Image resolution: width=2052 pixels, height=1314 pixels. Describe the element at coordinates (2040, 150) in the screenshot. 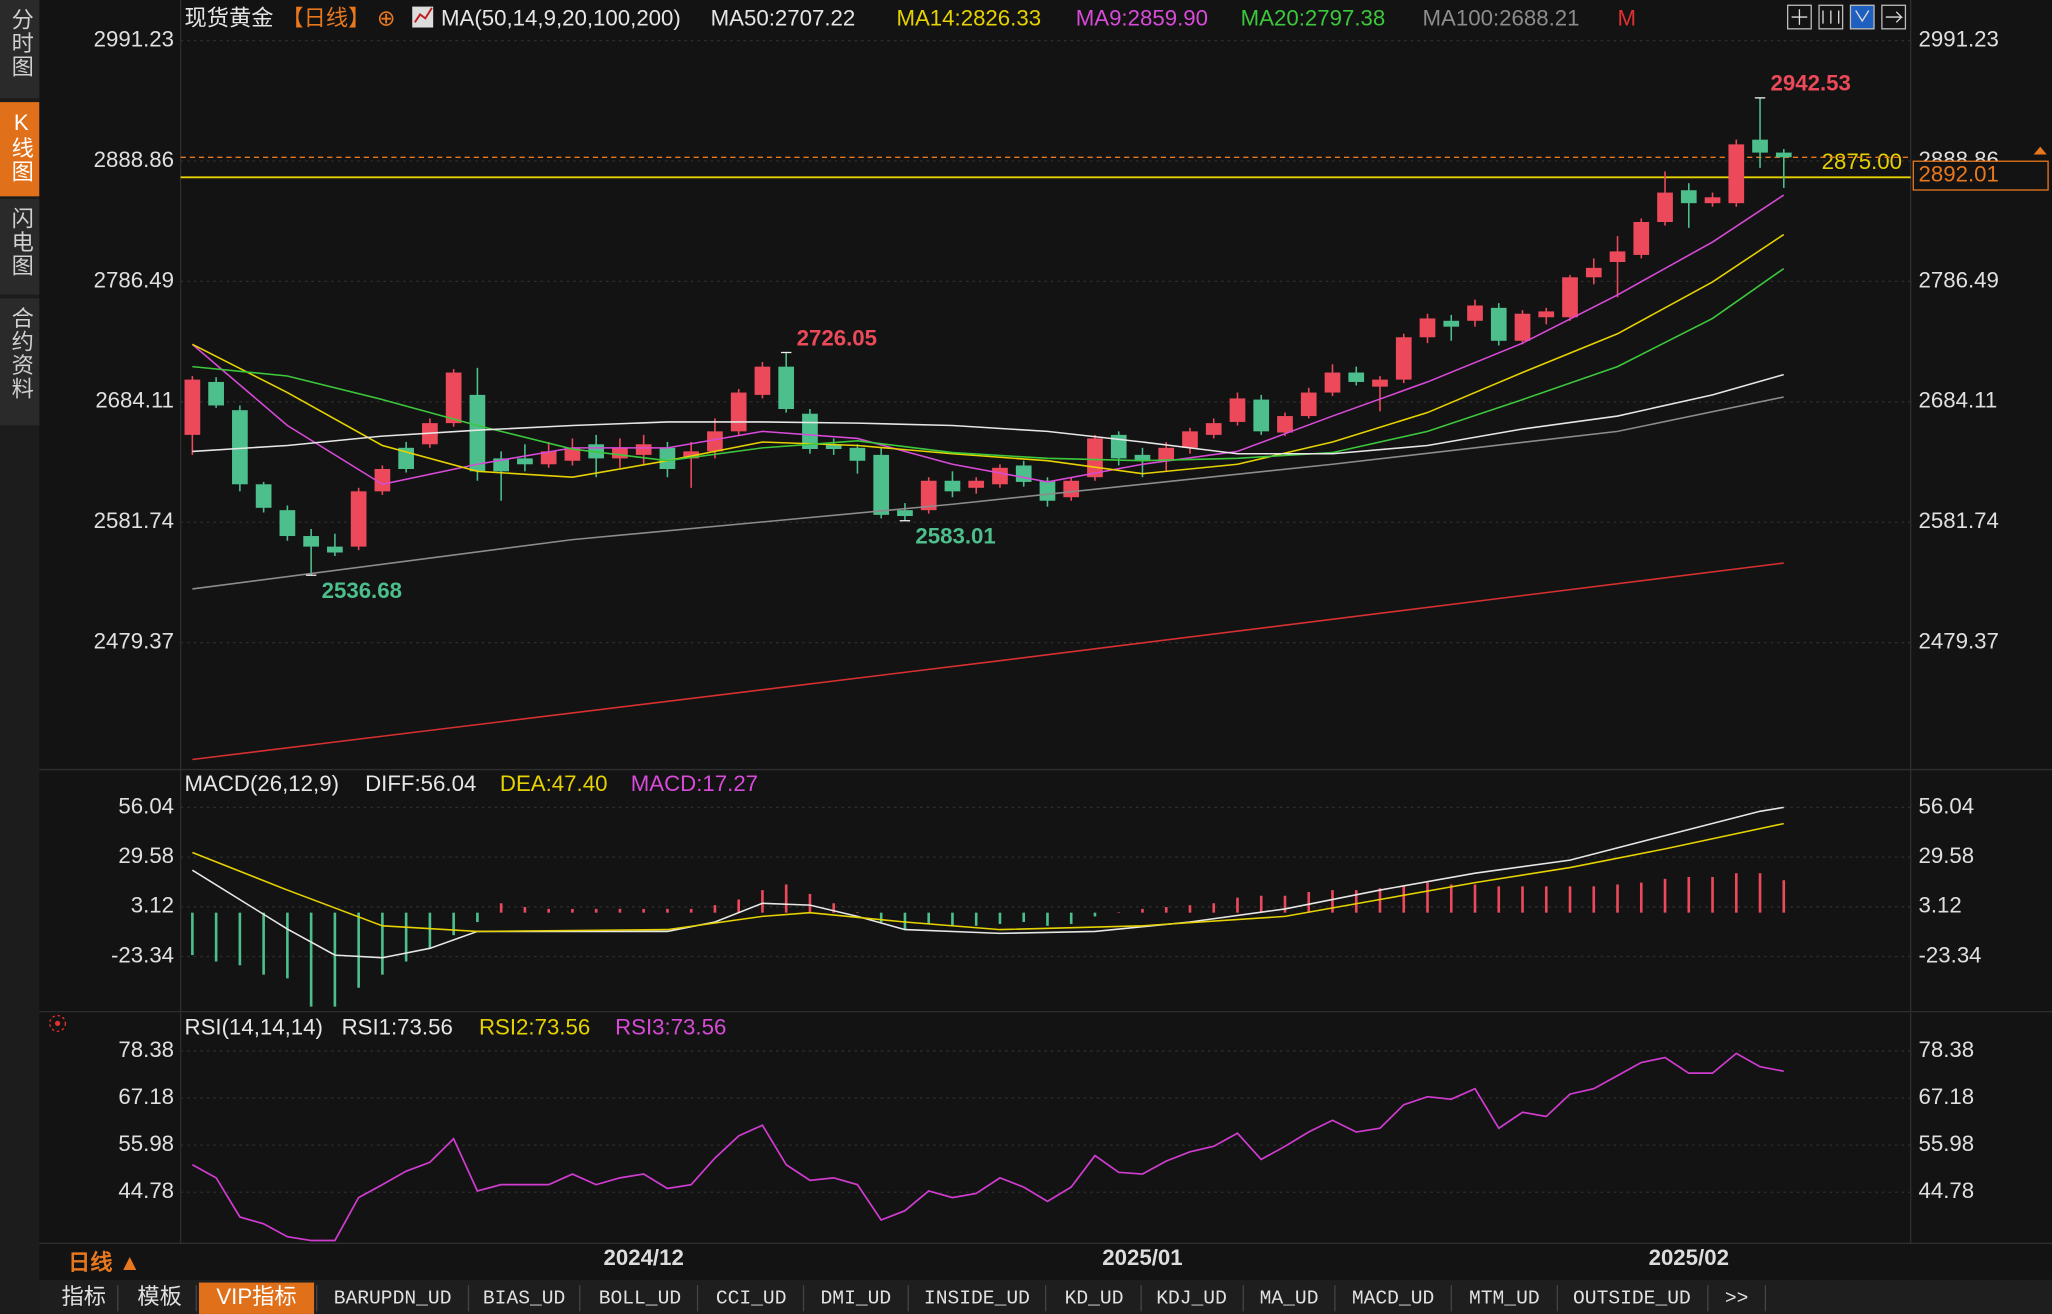

I see `scroll-arrow` at that location.